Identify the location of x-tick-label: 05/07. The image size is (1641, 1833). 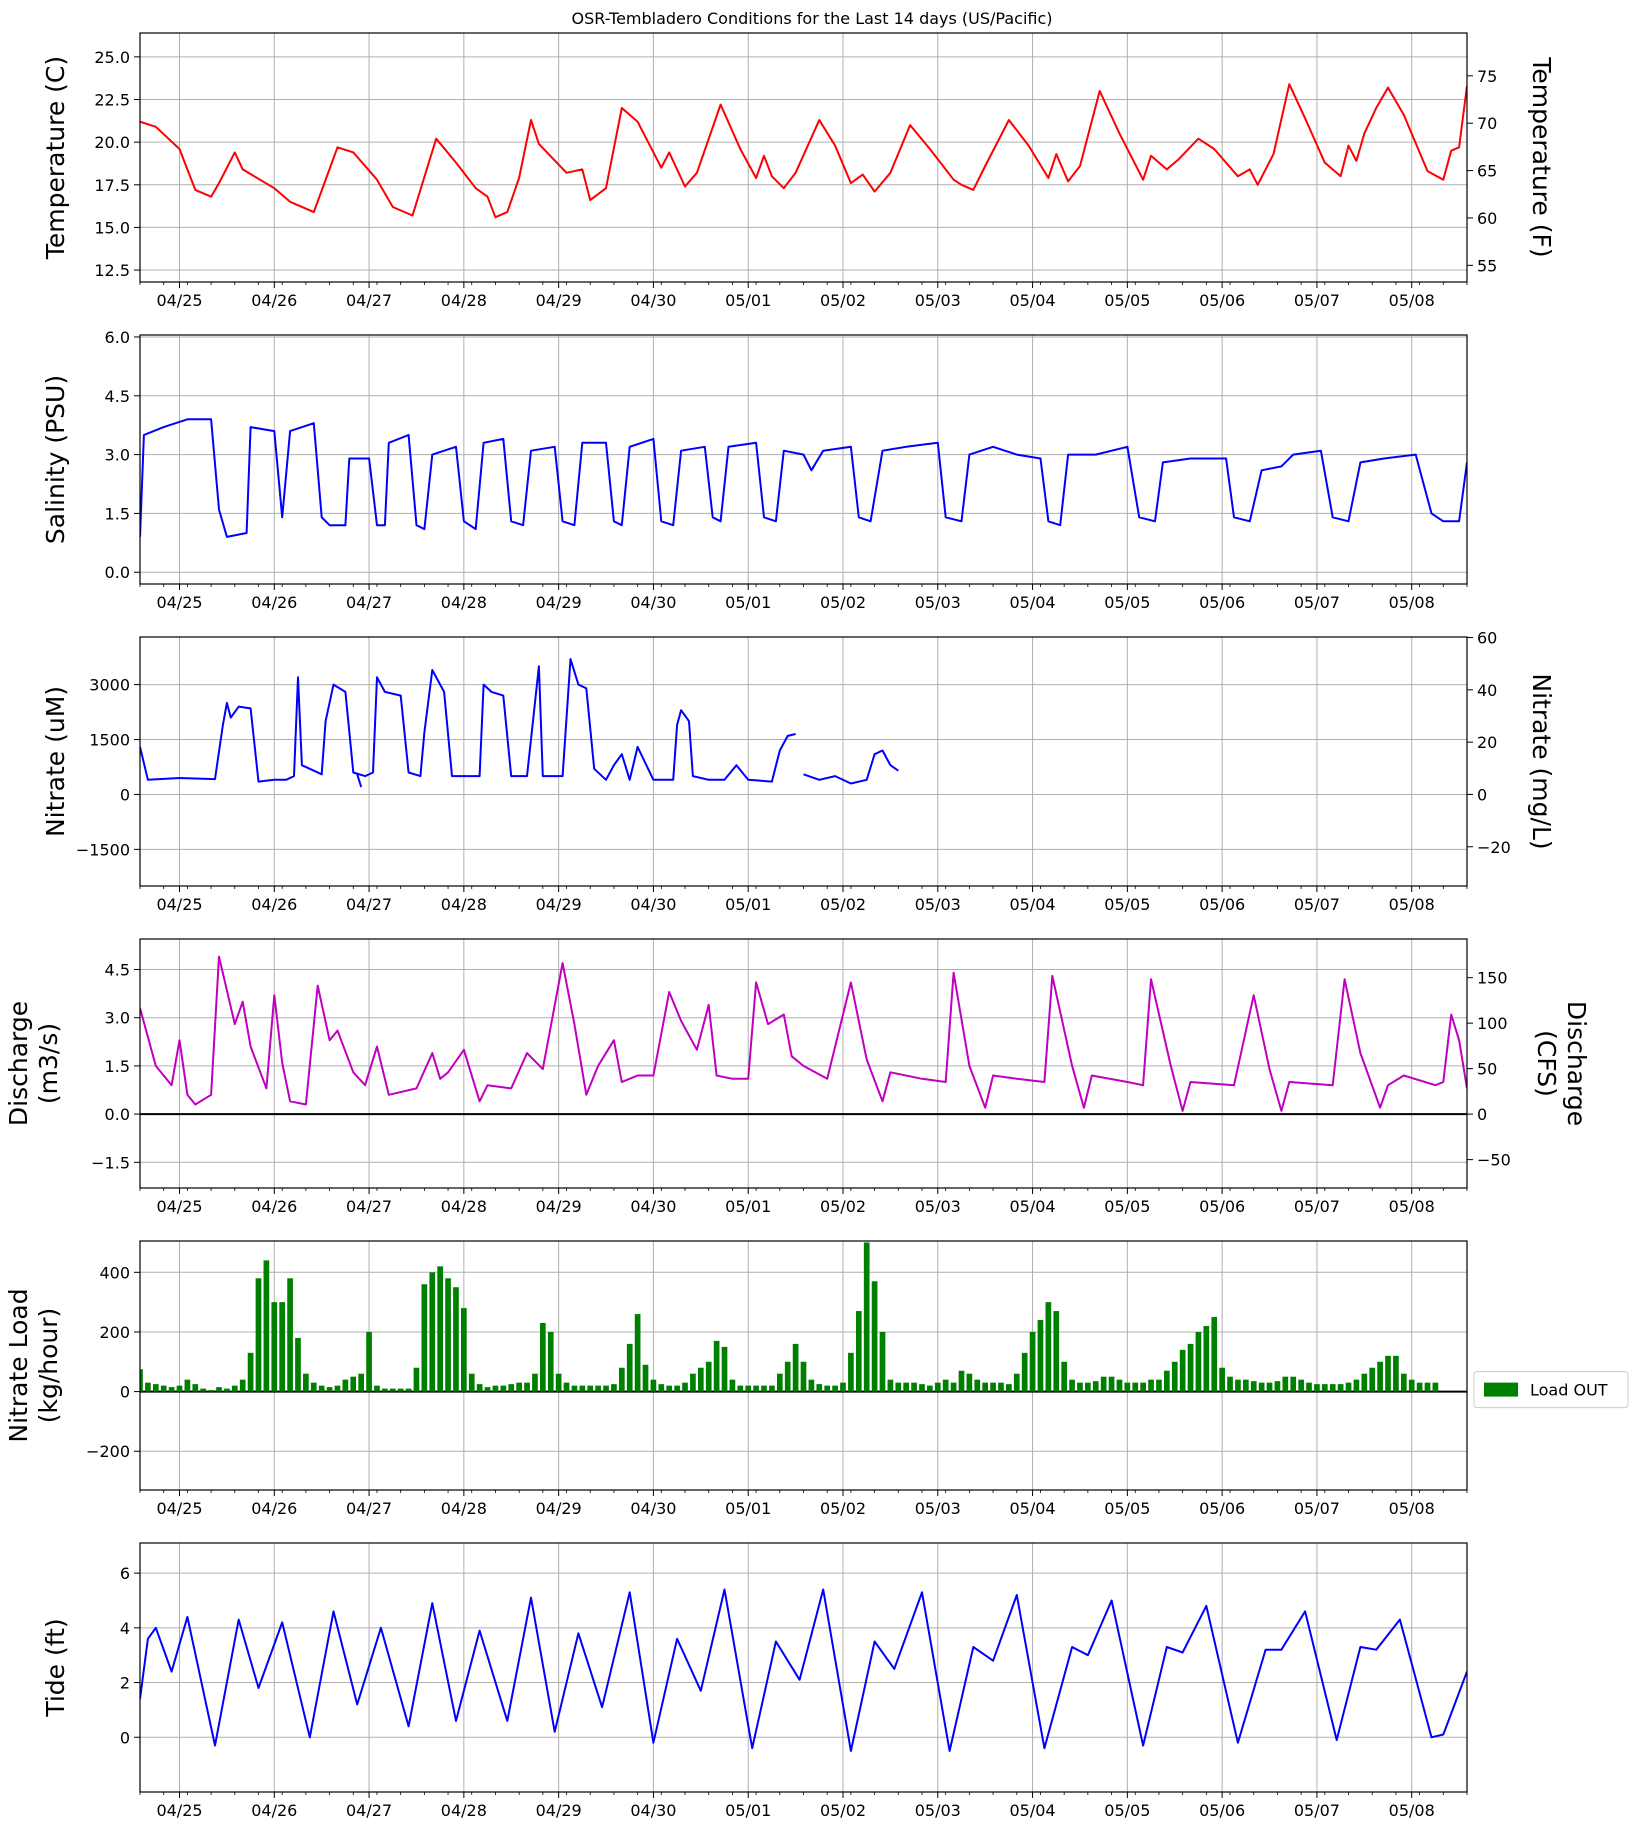
(1317, 1508).